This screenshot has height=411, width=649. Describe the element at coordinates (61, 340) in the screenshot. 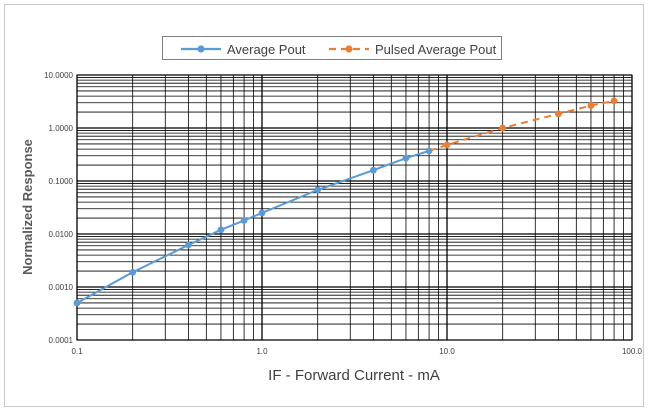

I see `y-tick-label: 0.0001` at that location.